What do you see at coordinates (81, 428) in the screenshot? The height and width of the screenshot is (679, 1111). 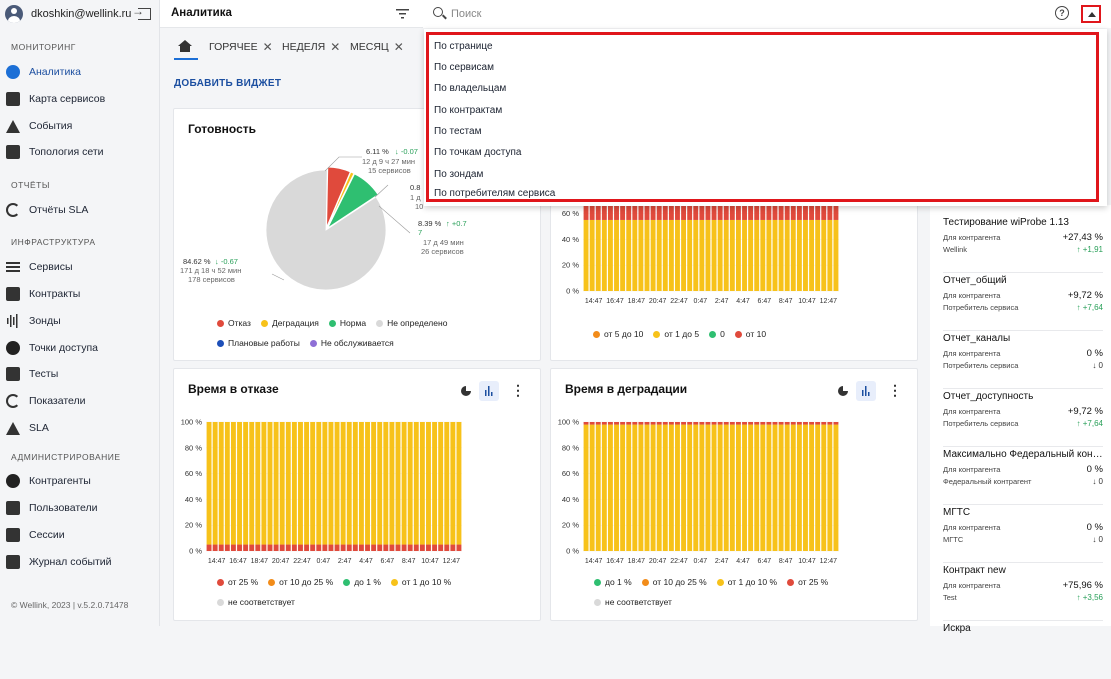 I see `sidebar-item-sla: SLA` at bounding box center [81, 428].